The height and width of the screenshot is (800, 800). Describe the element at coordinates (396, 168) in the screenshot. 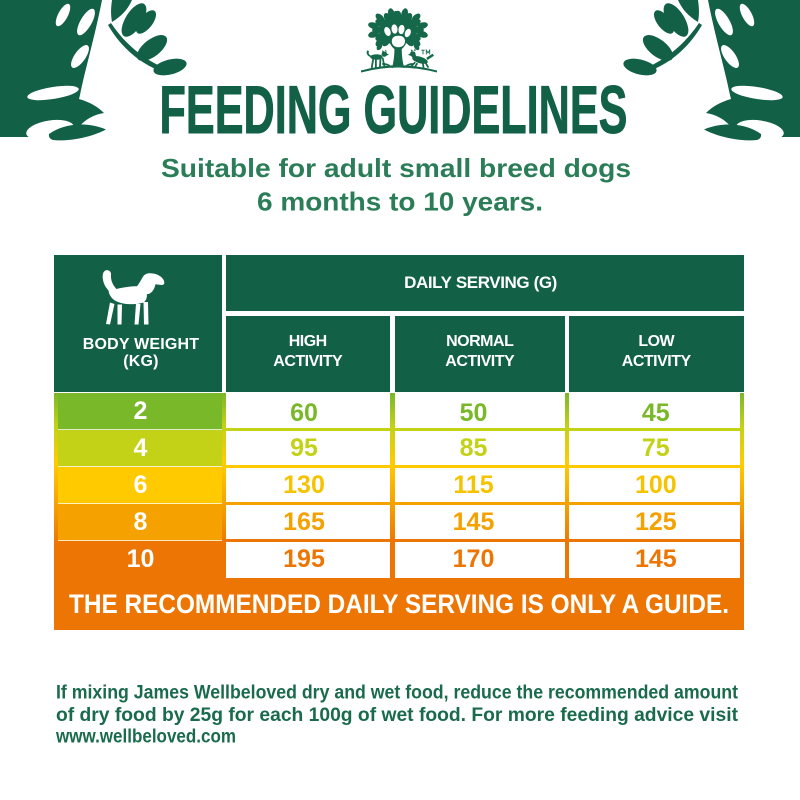

I see `svg-text:Suitable for adult small breed: Suitable for adult small breed dogs` at that location.